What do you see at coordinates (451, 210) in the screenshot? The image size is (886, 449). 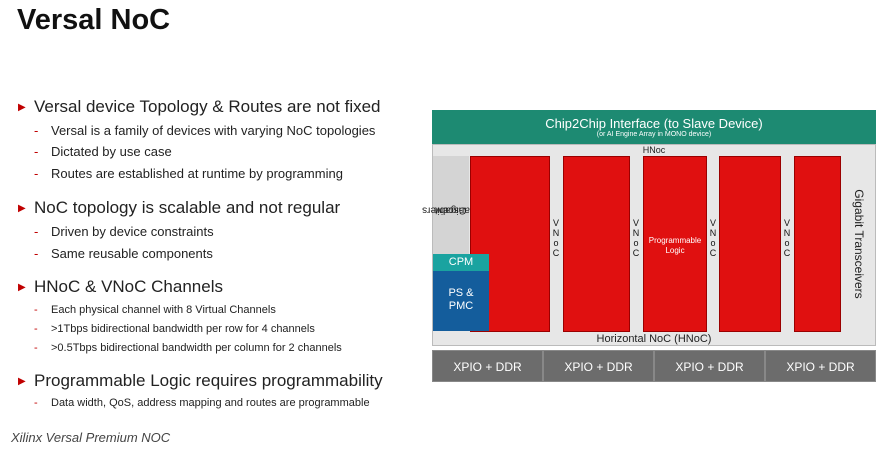 I see `gigabit-transceivers-left: Gigabit Transceivers` at bounding box center [451, 210].